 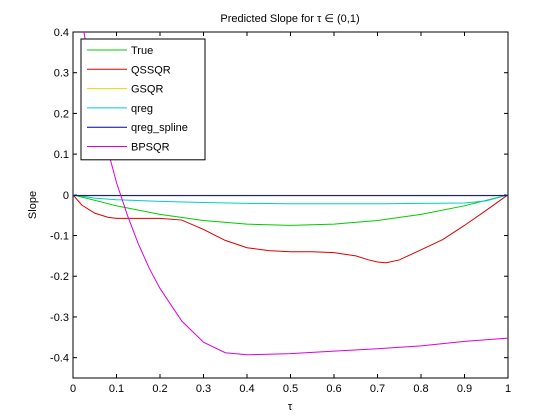 I want to click on y-tick-label: -0.2, so click(x=59, y=277).